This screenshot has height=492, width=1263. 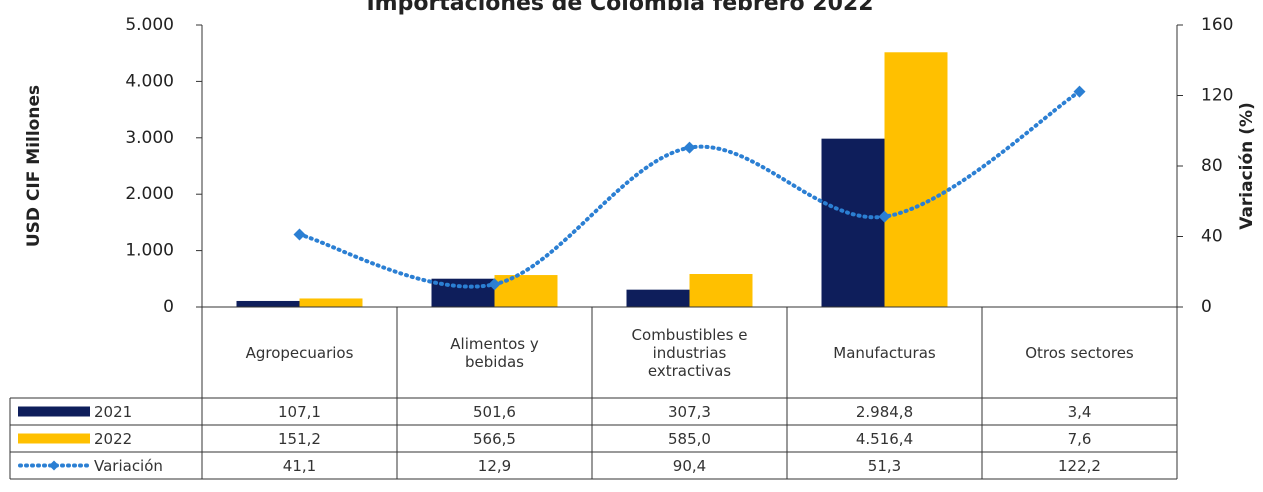 What do you see at coordinates (884, 352) in the screenshot?
I see `table-header: Manufacturas` at bounding box center [884, 352].